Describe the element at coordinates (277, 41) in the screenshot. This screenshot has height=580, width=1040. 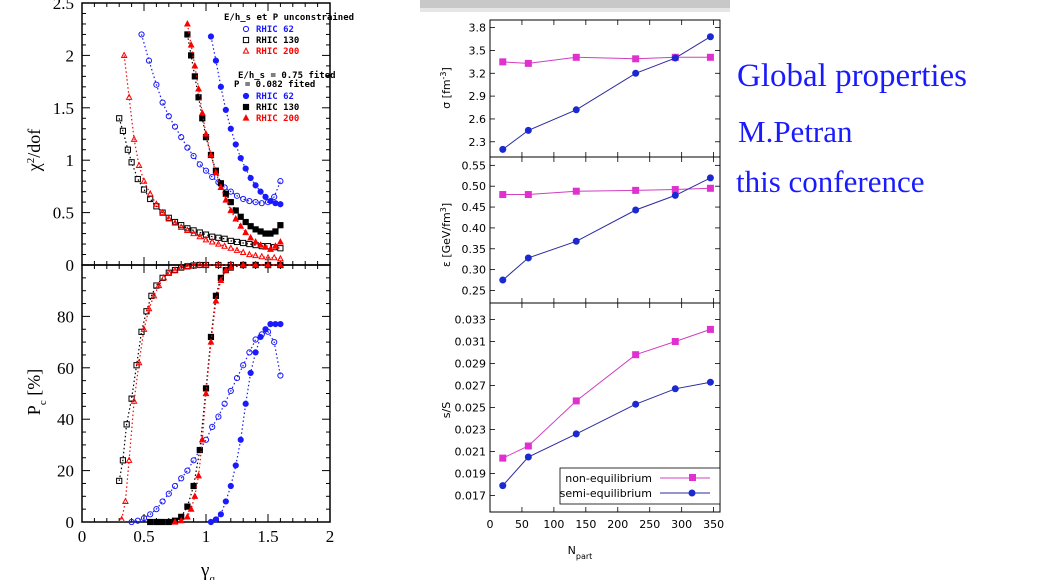
I see `legend-entry-rhic130-open: RHIC 130` at that location.